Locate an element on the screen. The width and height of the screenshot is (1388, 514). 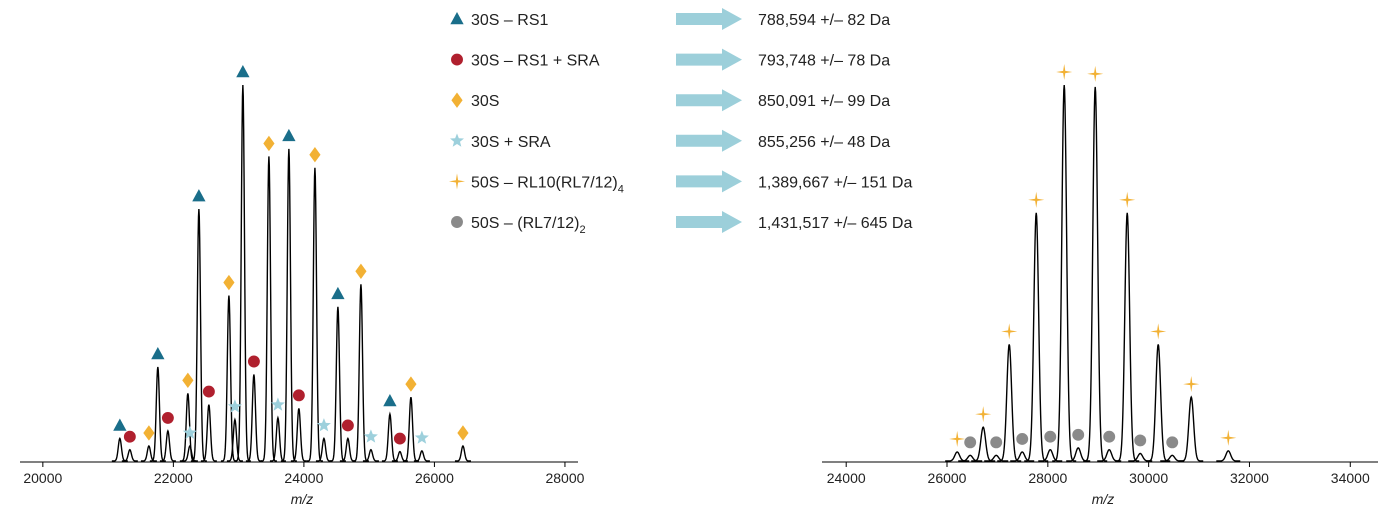
legend-label: 50S – (RL7/12)2 is located at coordinates (528, 225).